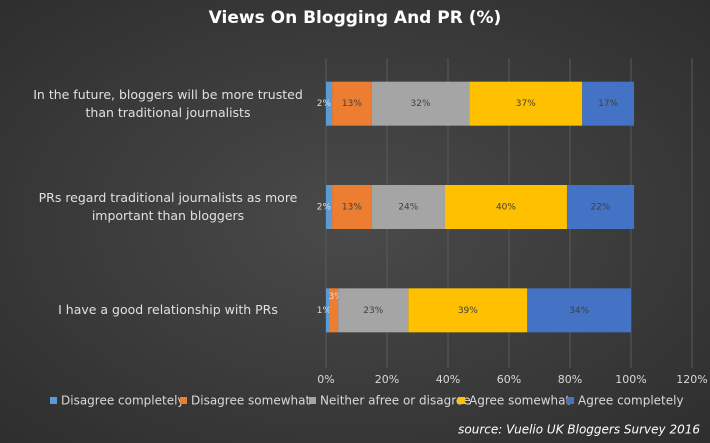 This screenshot has width=710, height=443. I want to click on data-label: 34%, so click(579, 311).